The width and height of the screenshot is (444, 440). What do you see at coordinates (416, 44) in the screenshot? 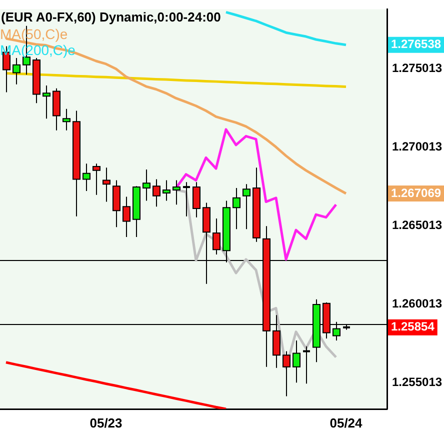
I see `text: 1.276538` at bounding box center [416, 44].